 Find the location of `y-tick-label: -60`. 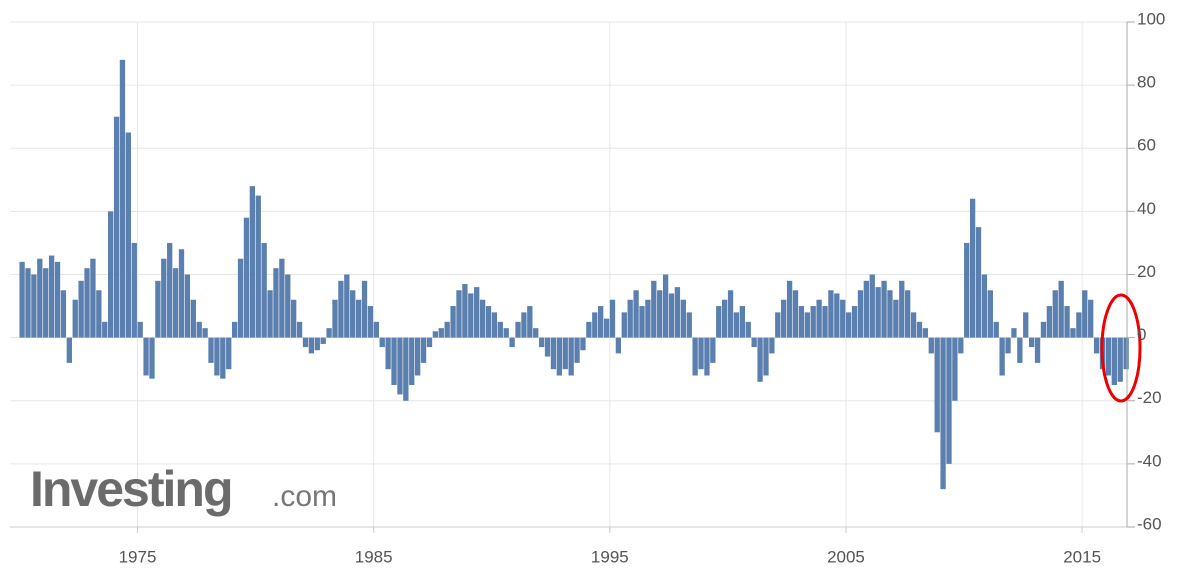

y-tick-label: -60 is located at coordinates (1149, 523).